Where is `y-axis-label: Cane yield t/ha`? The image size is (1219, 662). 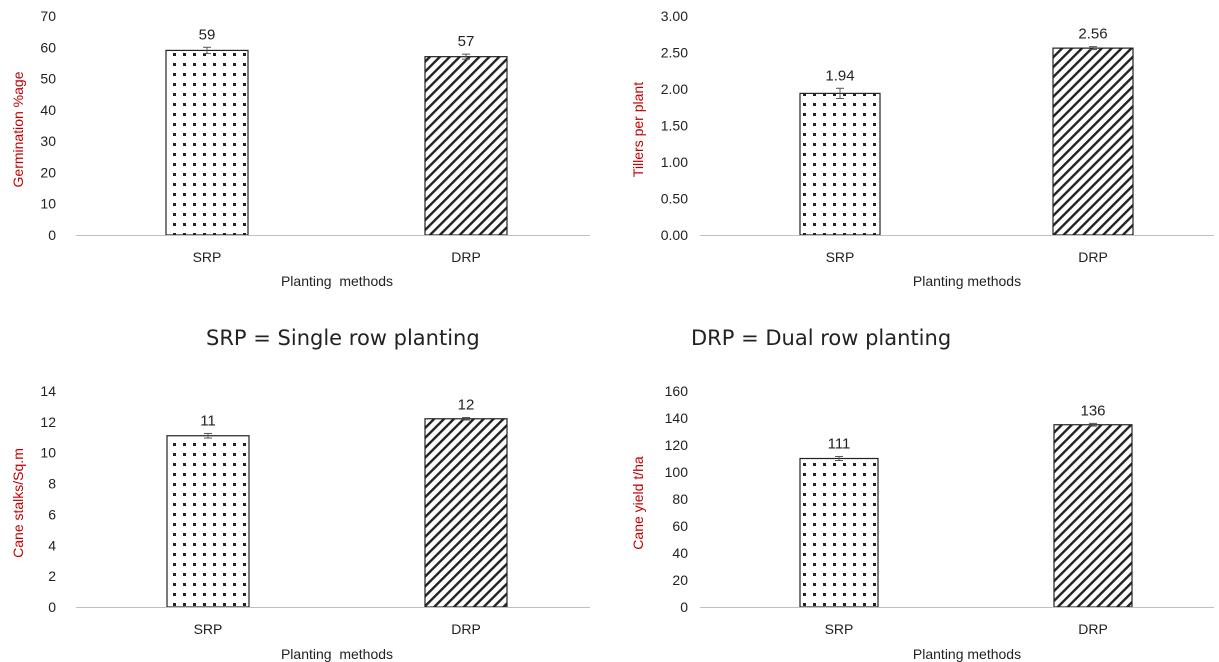
y-axis-label: Cane yield t/ha is located at coordinates (638, 503).